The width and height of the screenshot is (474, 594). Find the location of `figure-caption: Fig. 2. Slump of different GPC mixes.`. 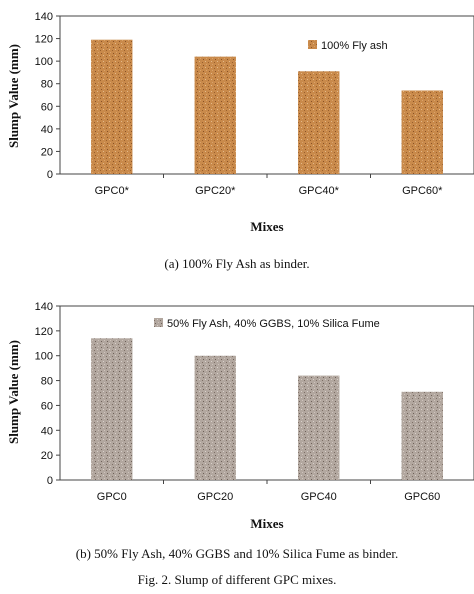

figure-caption: Fig. 2. Slump of different GPC mixes. is located at coordinates (237, 579).